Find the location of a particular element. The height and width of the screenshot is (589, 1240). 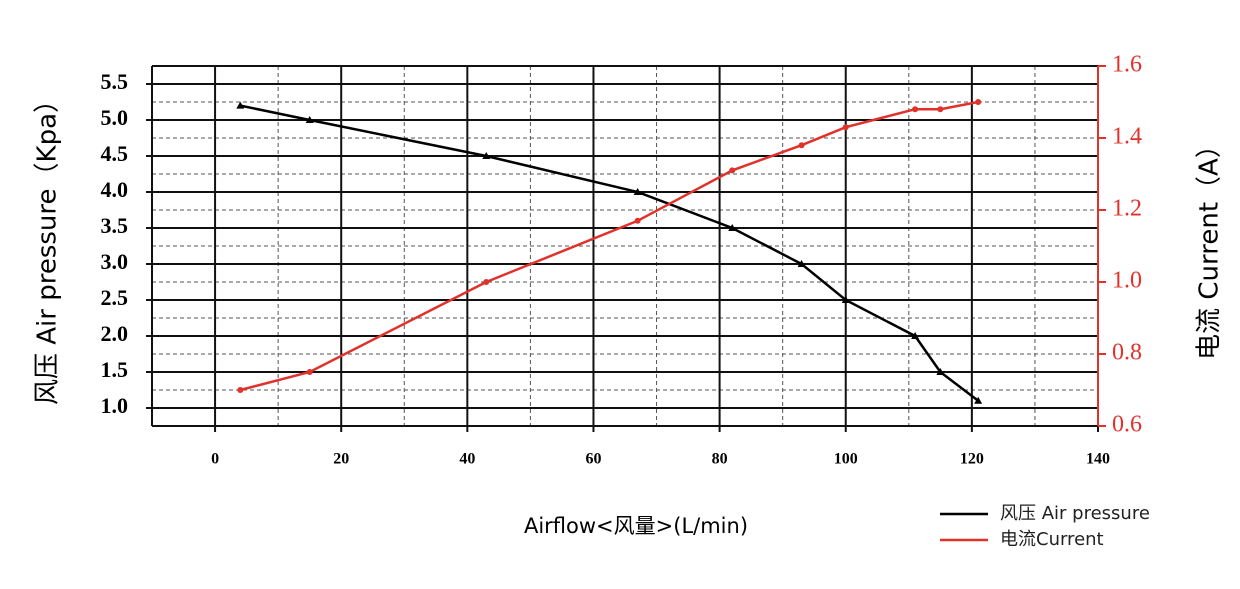

y-tick-label: 4.0 is located at coordinates (115, 189).